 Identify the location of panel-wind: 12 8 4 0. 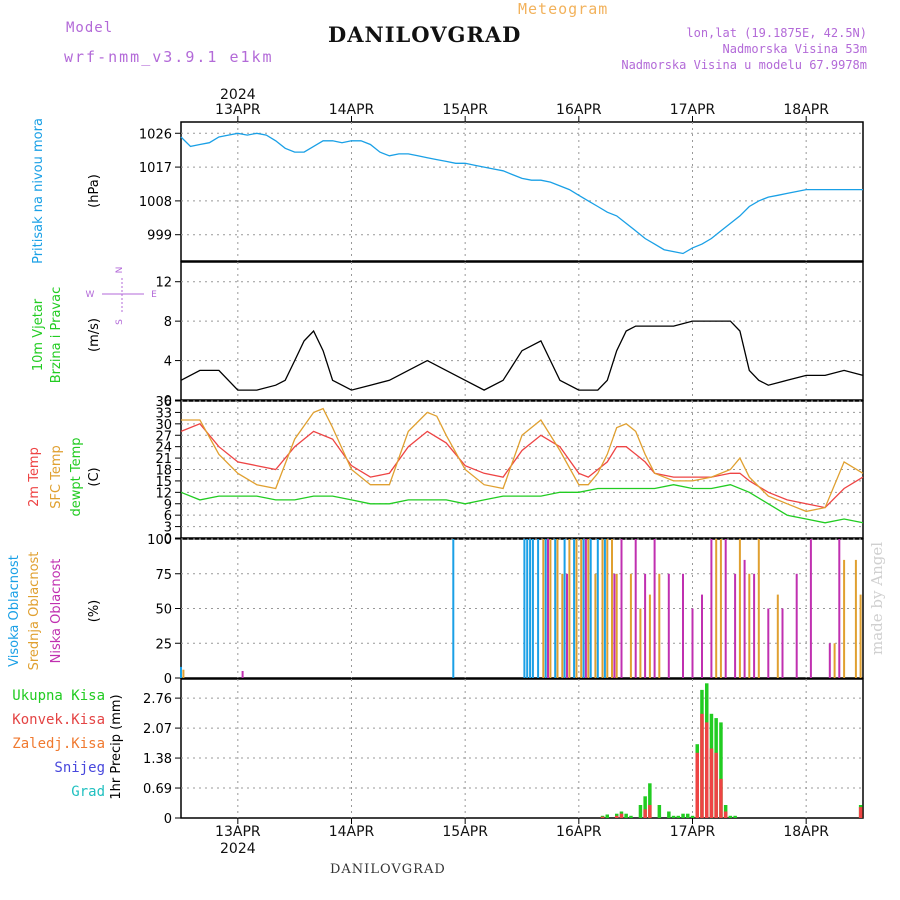
(509, 335).